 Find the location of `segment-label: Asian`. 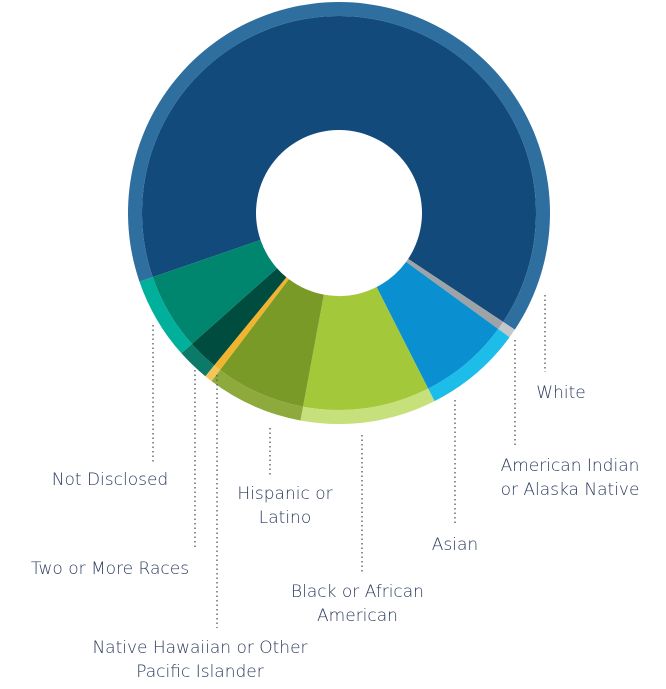

segment-label: Asian is located at coordinates (455, 545).